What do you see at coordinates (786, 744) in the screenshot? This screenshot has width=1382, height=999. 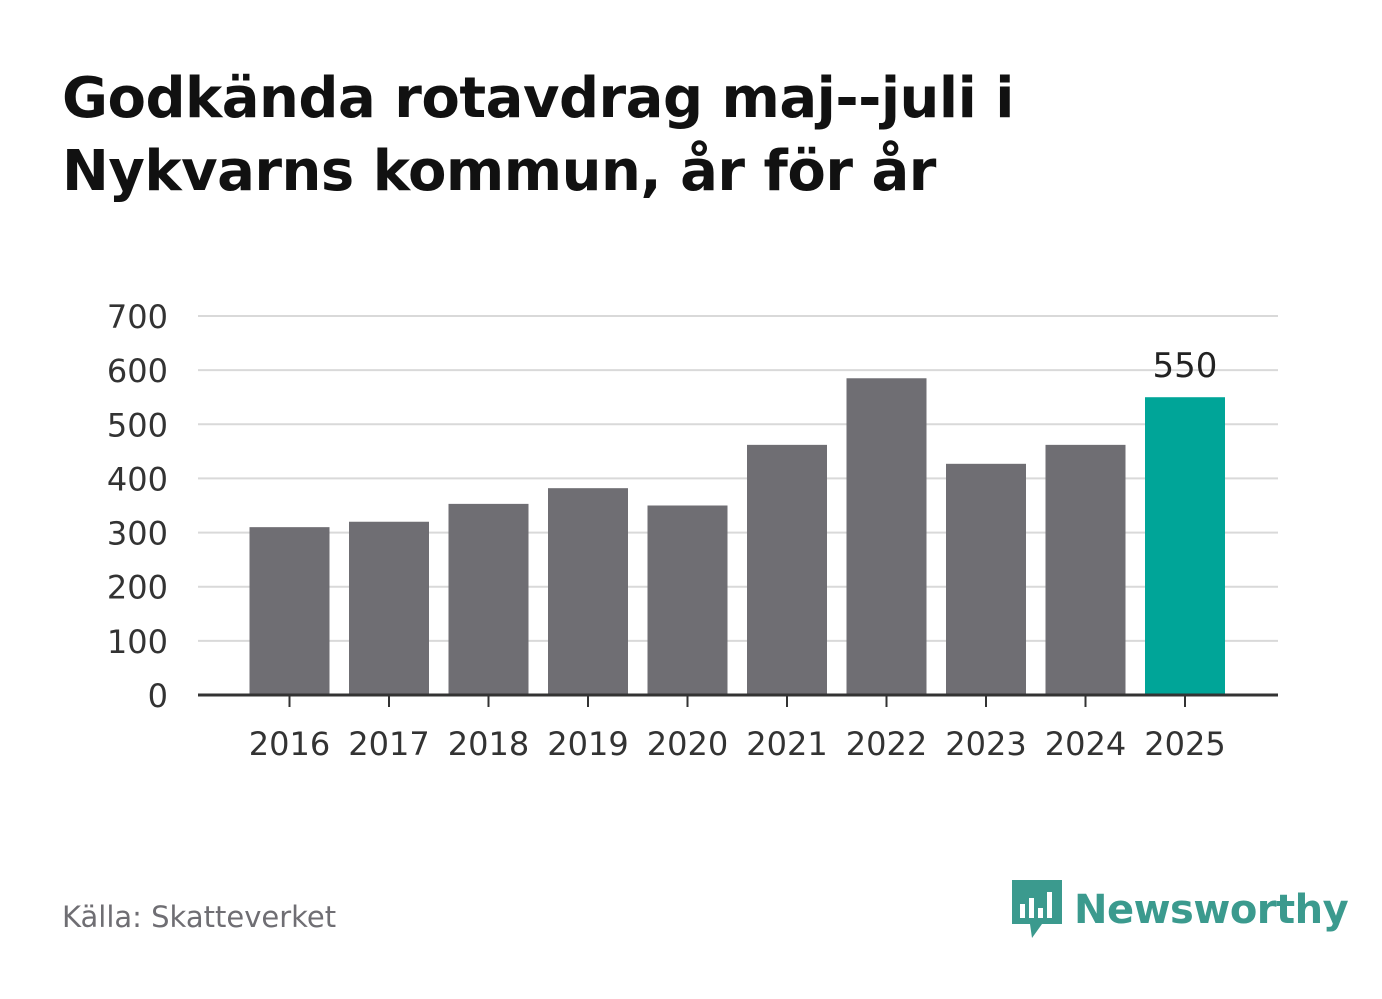 I see `x-tick-label: 2021` at bounding box center [786, 744].